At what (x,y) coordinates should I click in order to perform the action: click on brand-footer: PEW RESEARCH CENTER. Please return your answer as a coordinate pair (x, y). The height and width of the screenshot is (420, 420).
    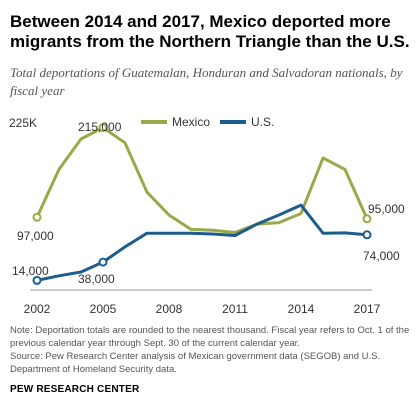
    Looking at the image, I should click on (75, 389).